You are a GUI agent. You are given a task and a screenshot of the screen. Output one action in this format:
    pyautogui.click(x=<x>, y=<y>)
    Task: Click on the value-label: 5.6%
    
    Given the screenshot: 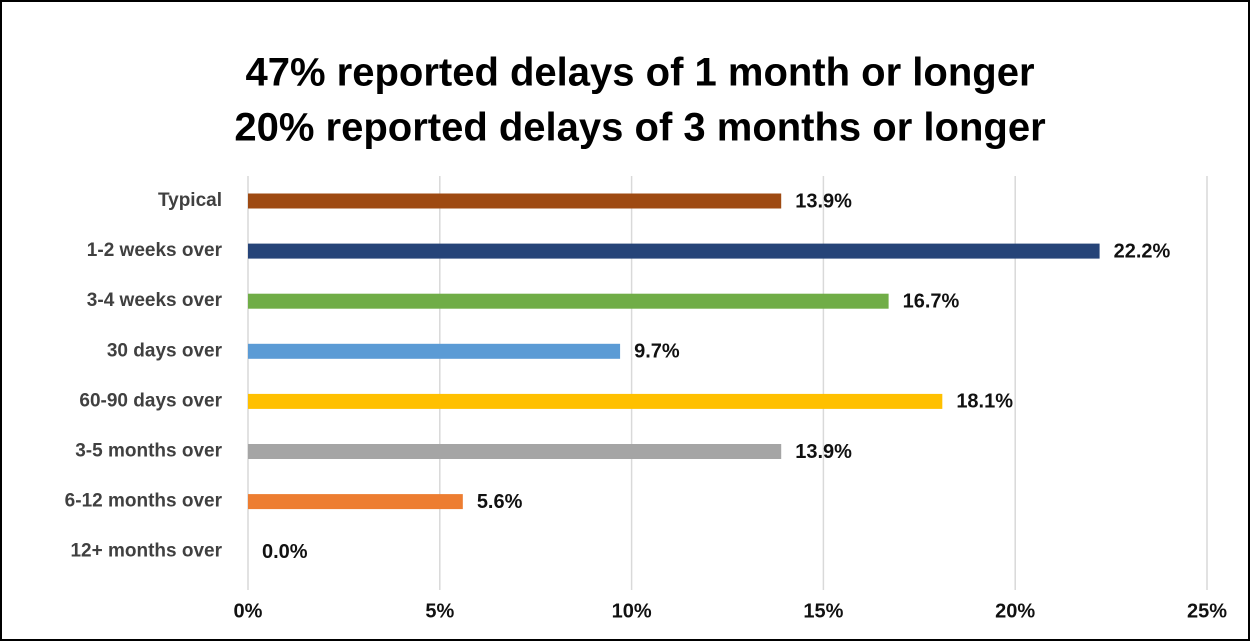 What is the action you would take?
    pyautogui.click(x=500, y=502)
    